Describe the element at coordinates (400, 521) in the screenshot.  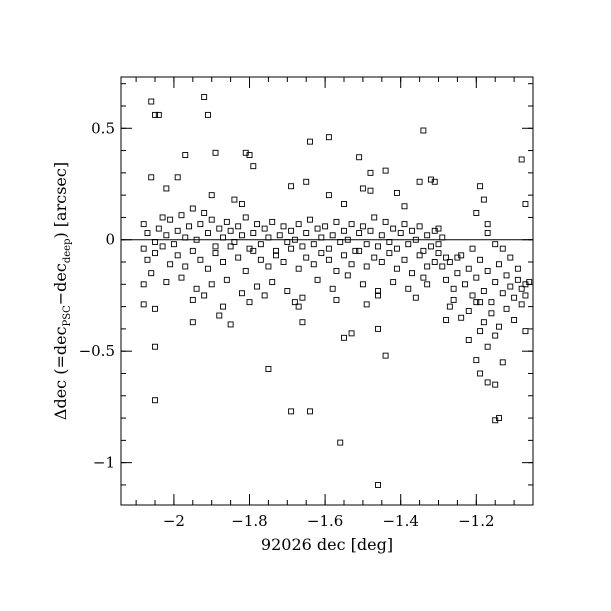
I see `x-tick-label: −1.4` at that location.